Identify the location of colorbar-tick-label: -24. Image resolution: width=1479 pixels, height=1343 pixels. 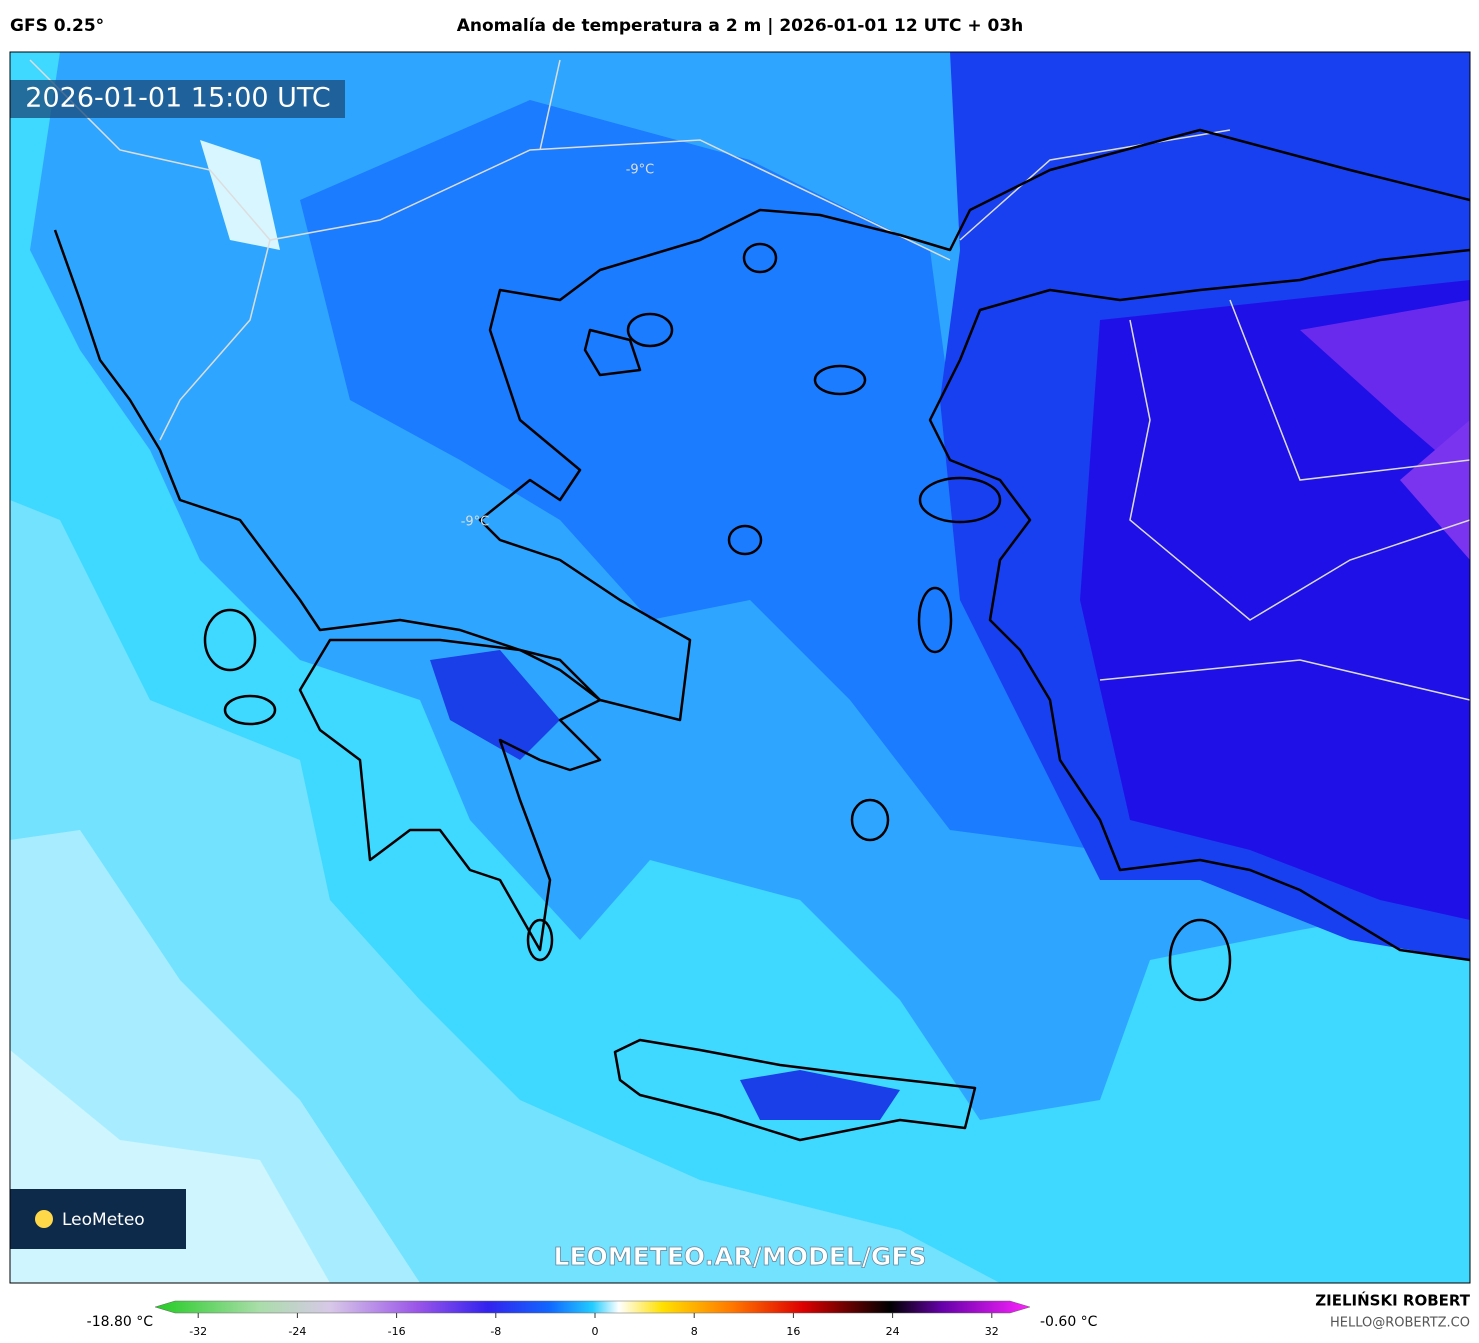
(297, 1331).